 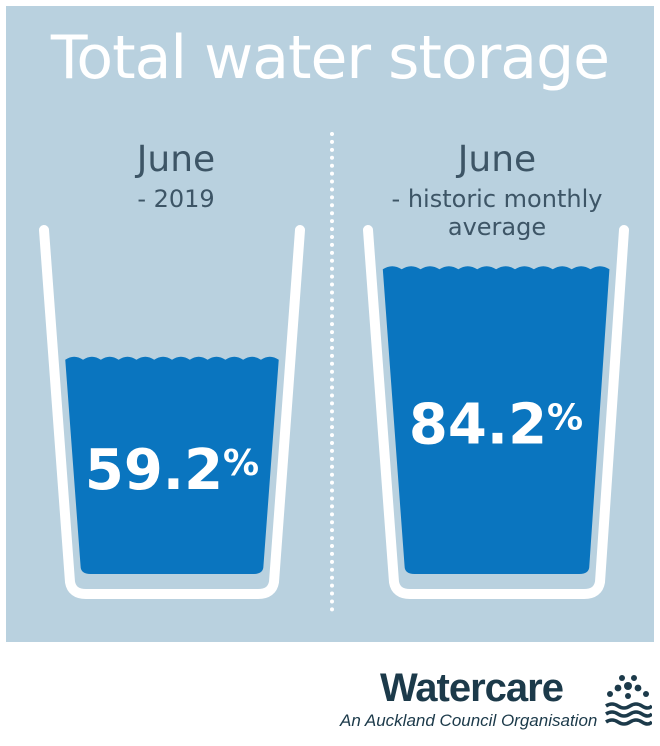 I want to click on glass-label-historic: June - historic monthly average, so click(x=497, y=191).